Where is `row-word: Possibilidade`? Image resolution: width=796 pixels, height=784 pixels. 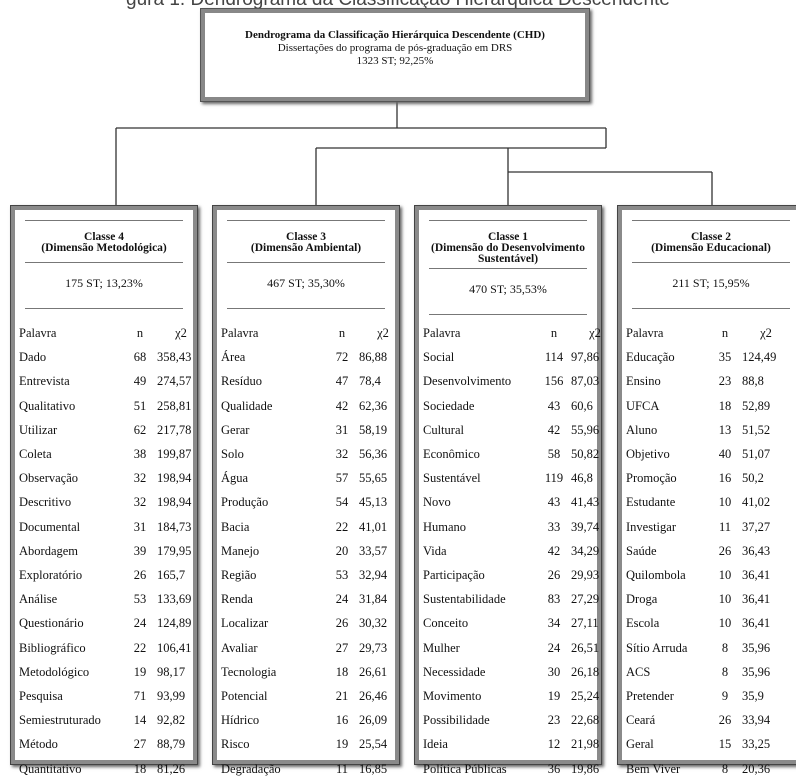
row-word: Possibilidade is located at coordinates (456, 720).